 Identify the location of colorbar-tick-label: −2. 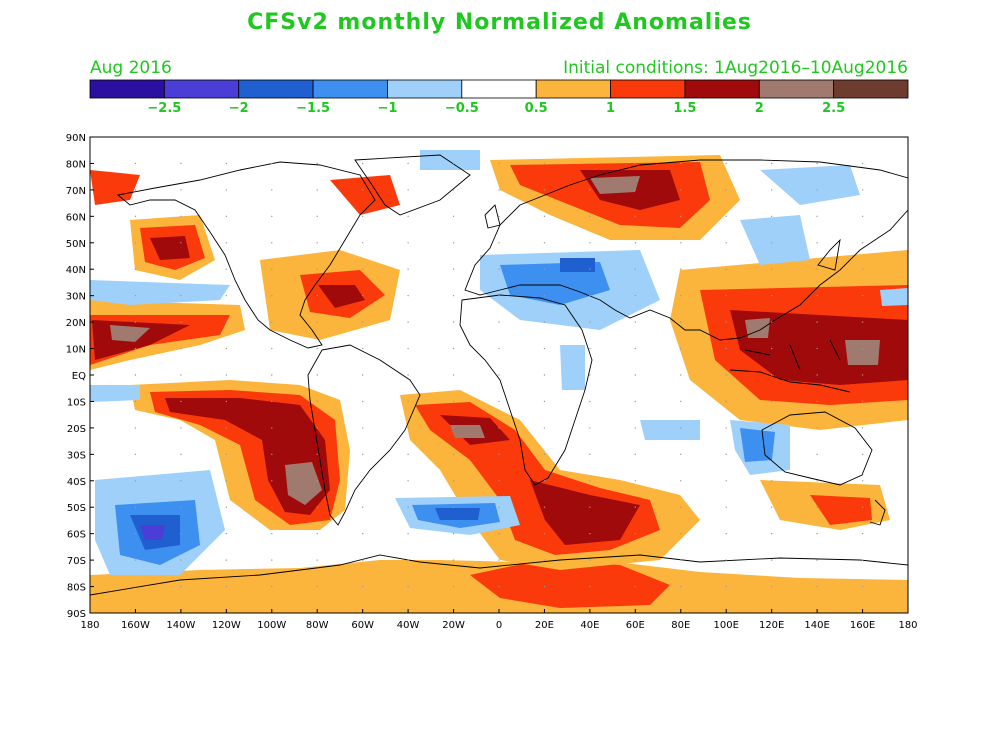
(239, 108).